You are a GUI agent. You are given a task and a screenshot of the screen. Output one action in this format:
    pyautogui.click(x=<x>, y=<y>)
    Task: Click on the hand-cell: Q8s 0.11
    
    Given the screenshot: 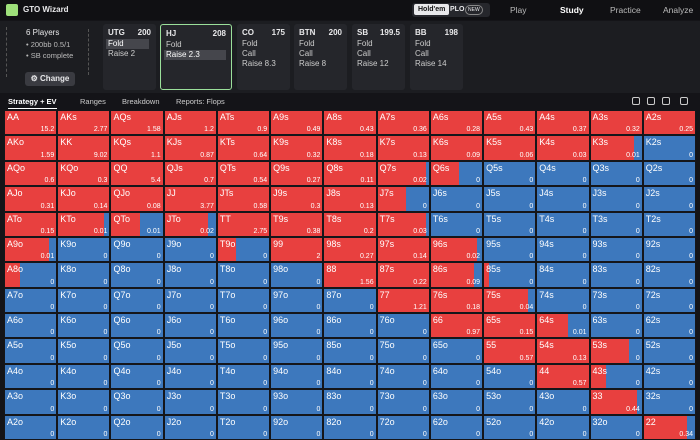 What is the action you would take?
    pyautogui.click(x=350, y=173)
    